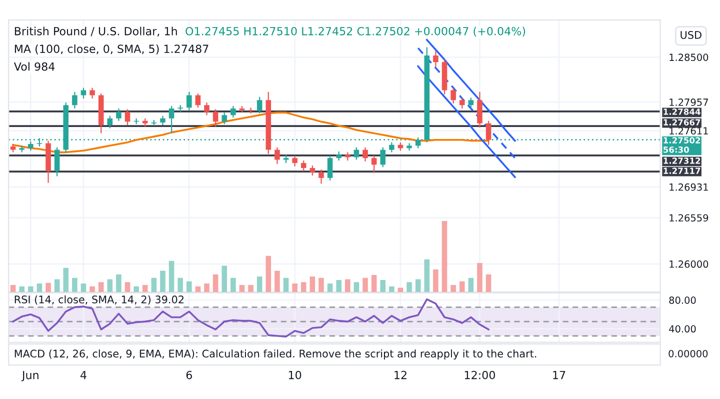 This screenshot has height=399, width=720. What do you see at coordinates (682, 161) in the screenshot?
I see `ref-line-label: 1.27312` at bounding box center [682, 161].